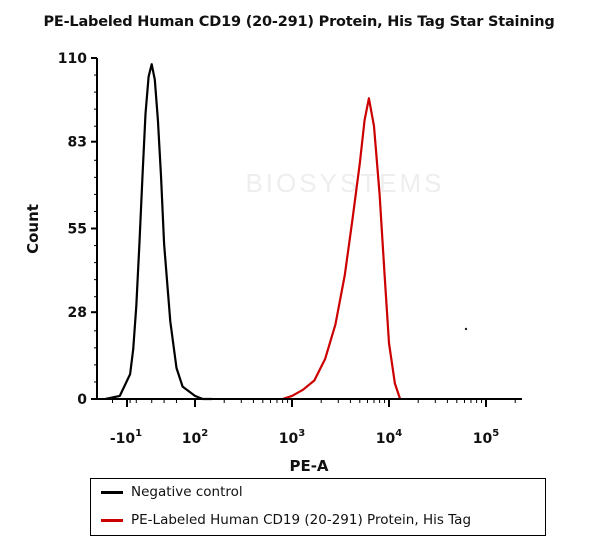  I want to click on x-tick-label: 10³, so click(292, 437).